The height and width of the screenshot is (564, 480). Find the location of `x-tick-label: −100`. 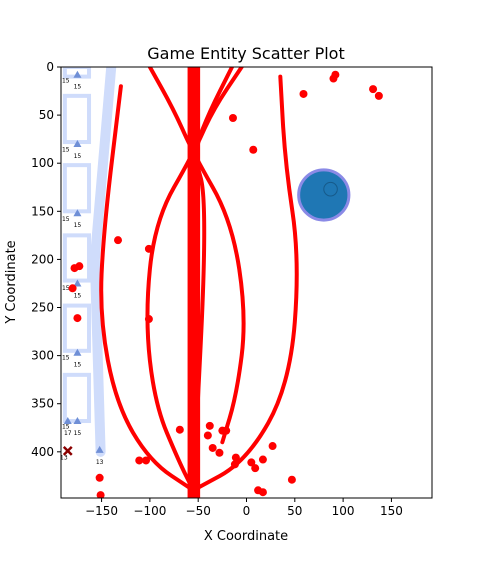

x-tick-label: −100 is located at coordinates (149, 511).